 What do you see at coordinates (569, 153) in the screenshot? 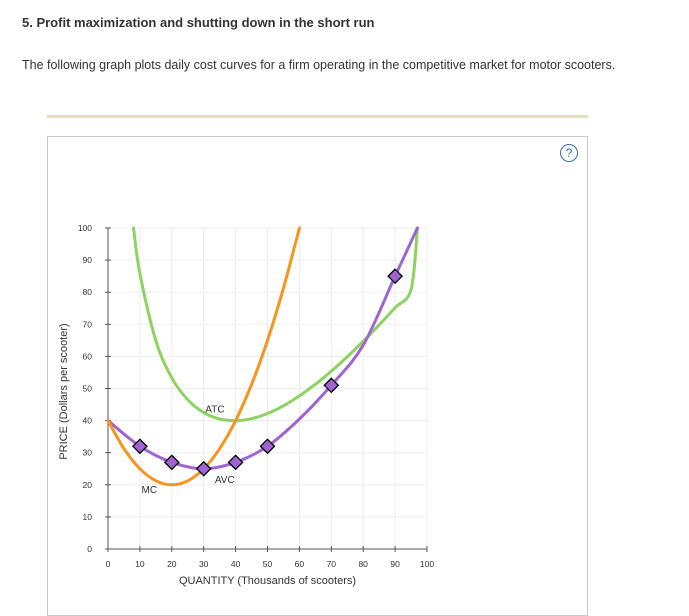
I see `help-icon: ?` at bounding box center [569, 153].